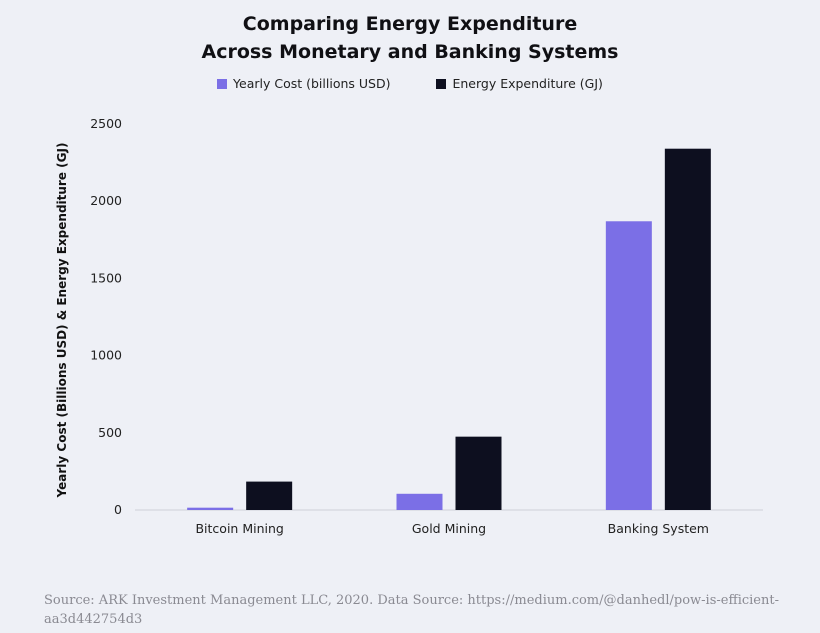  I want to click on legend-item-yearly-cost: Yearly Cost (billions USD), so click(303, 83).